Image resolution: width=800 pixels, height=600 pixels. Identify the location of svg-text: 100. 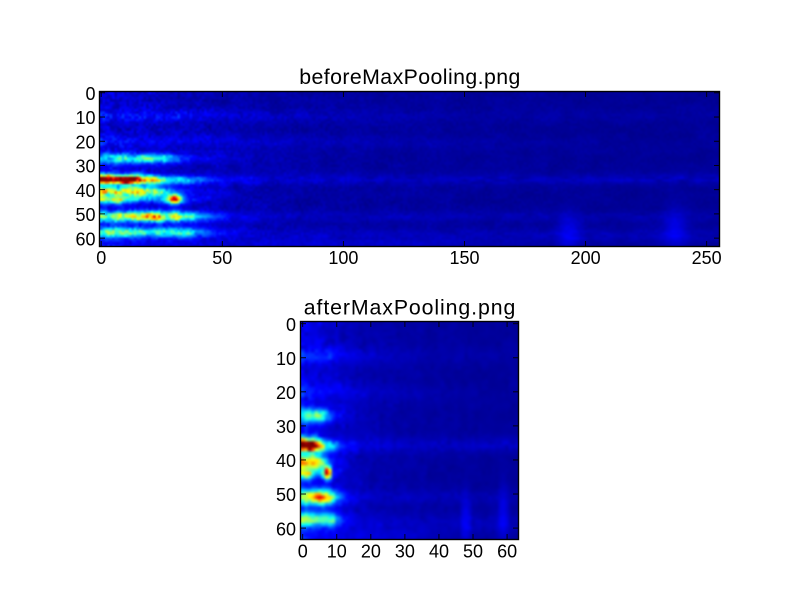
(343, 258).